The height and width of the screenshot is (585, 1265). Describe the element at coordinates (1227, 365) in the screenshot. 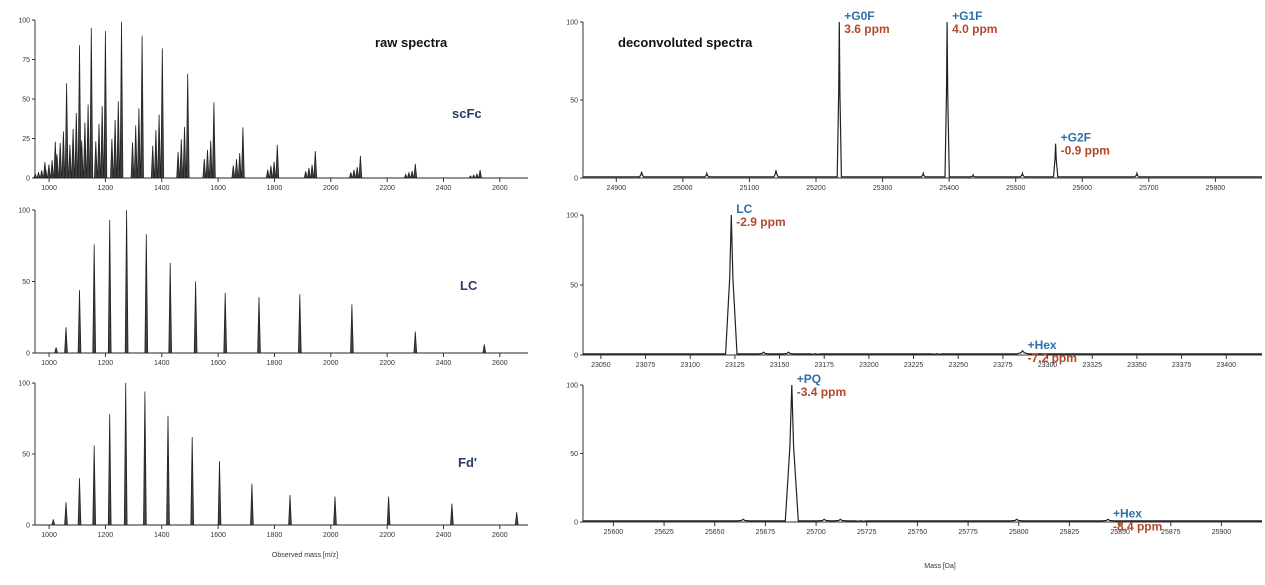

I see `x-tick-label: 23400` at that location.